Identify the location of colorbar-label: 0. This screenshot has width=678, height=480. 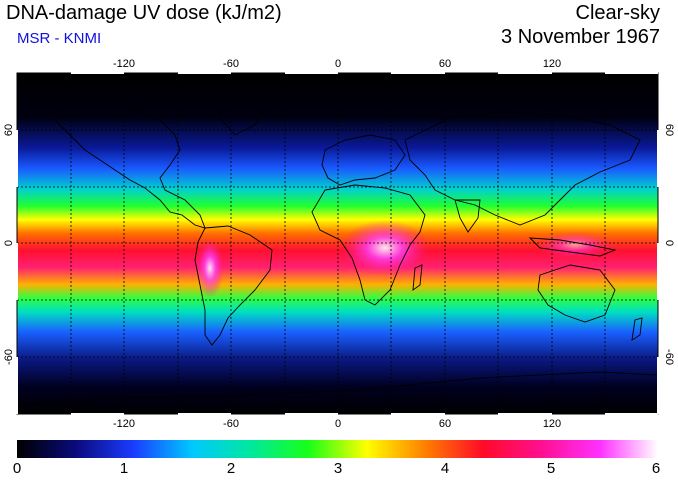
(17, 468).